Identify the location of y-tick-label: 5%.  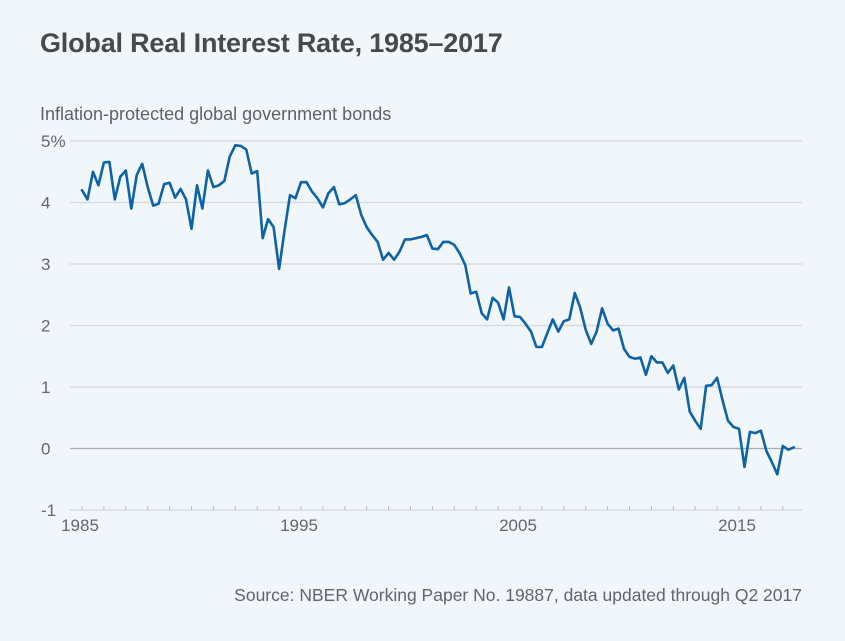
(53, 141).